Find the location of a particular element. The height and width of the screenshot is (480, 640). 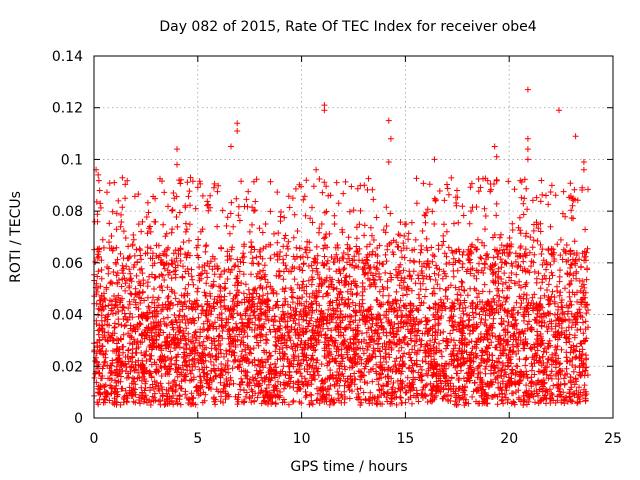

x-tick-label: 25 is located at coordinates (613, 439).